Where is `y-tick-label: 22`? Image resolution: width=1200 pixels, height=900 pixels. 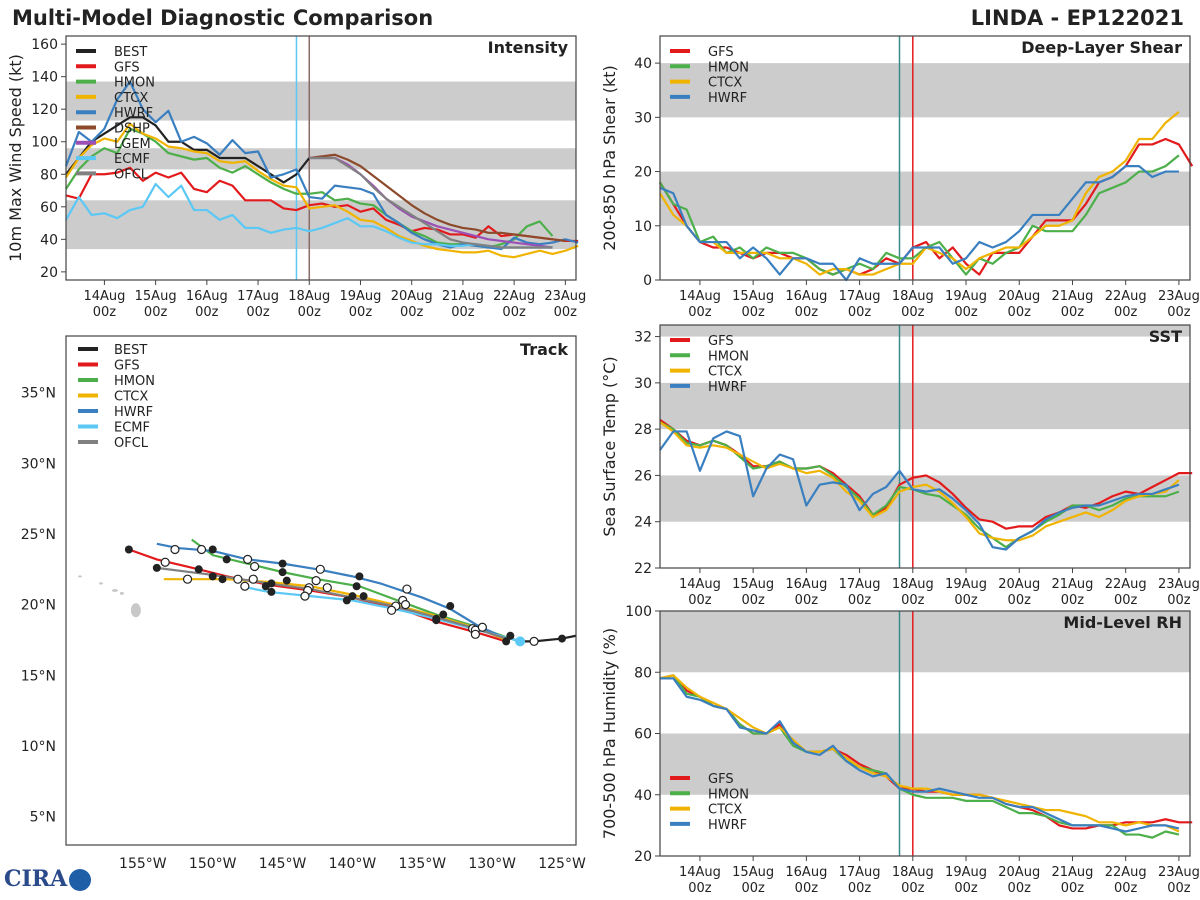 y-tick-label: 22 is located at coordinates (643, 569).